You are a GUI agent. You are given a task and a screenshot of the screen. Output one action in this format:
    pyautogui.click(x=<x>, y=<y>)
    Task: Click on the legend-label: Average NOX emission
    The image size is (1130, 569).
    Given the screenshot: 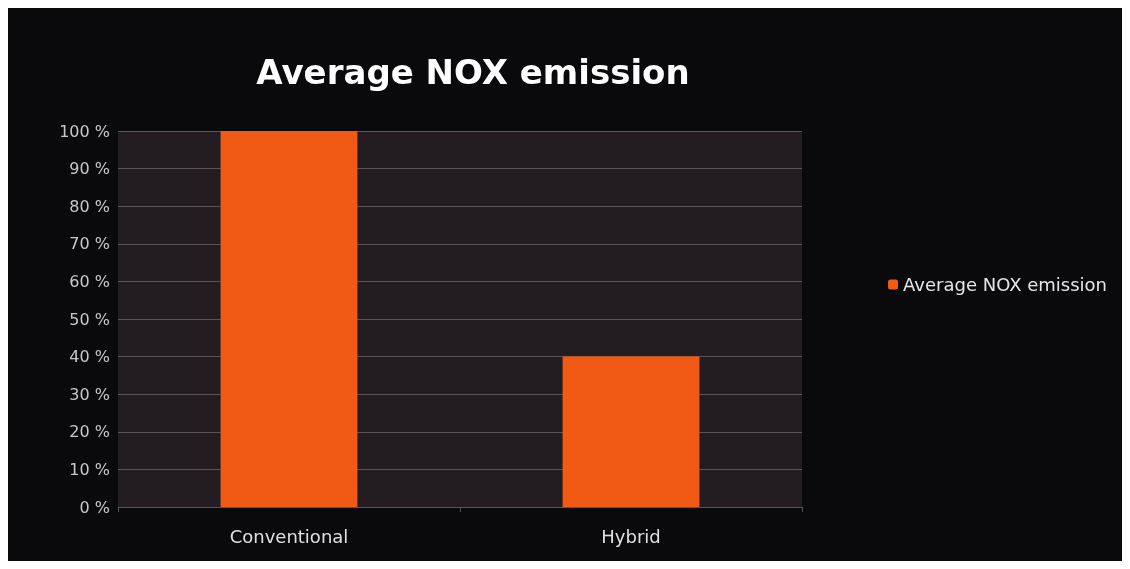 What is the action you would take?
    pyautogui.click(x=1005, y=284)
    